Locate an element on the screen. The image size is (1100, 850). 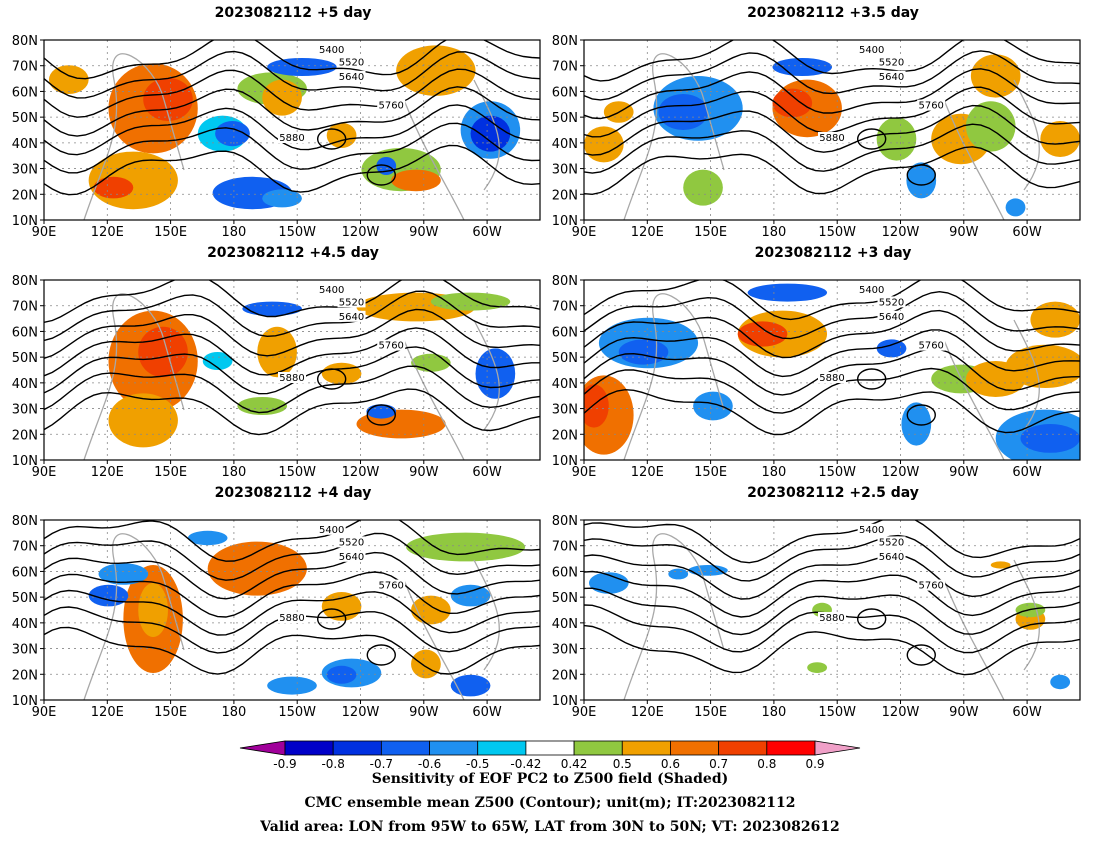
colorbar-label: 0.9 is located at coordinates (814, 763).